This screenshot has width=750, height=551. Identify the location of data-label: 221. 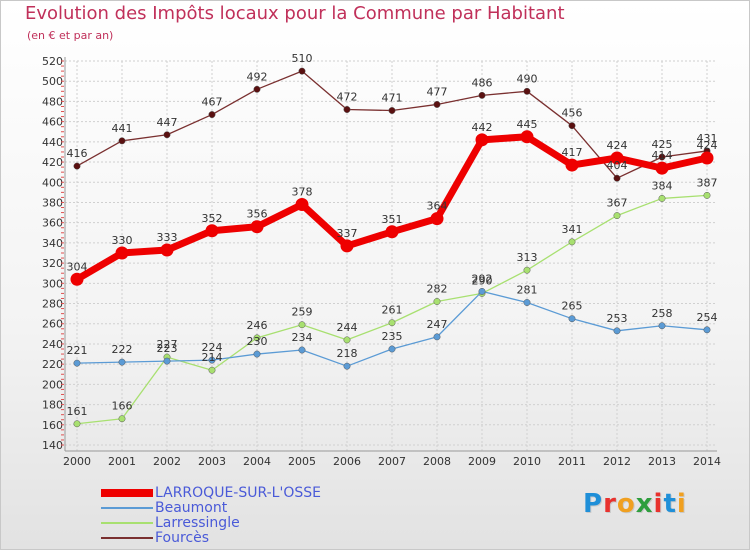
(77, 350).